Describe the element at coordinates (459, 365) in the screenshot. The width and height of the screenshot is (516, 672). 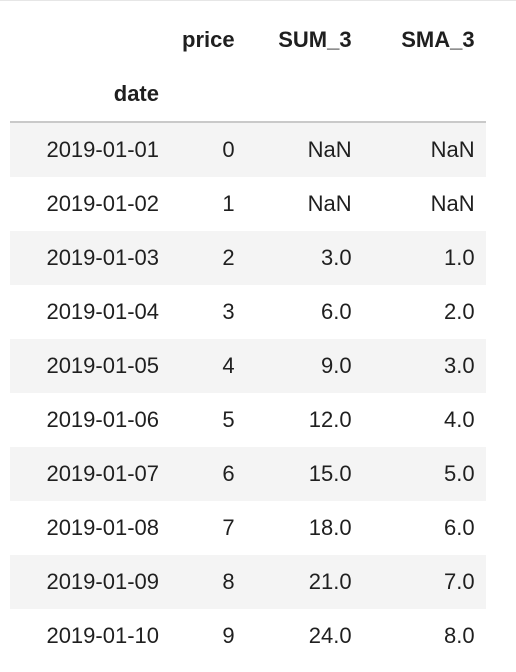
I see `cell-sma3: 3.0` at that location.